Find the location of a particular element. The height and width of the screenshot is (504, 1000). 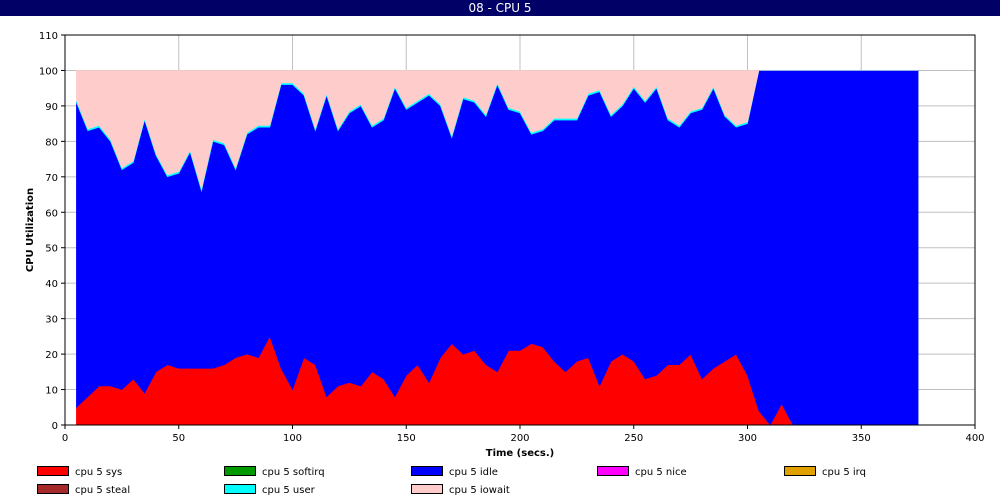

legend-item: cpu 5 steal is located at coordinates (84, 490).